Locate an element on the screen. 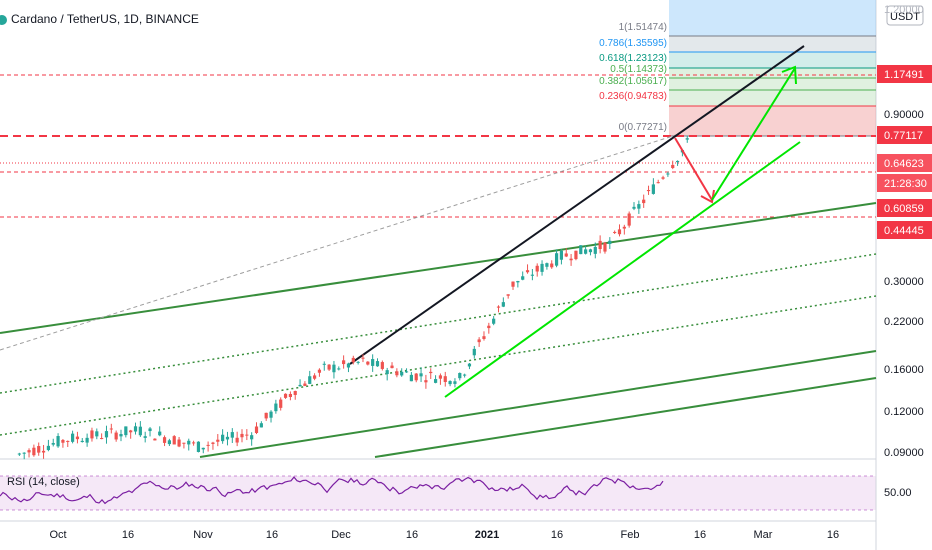 The width and height of the screenshot is (932, 550). projection-arrows is located at coordinates (735, 134).